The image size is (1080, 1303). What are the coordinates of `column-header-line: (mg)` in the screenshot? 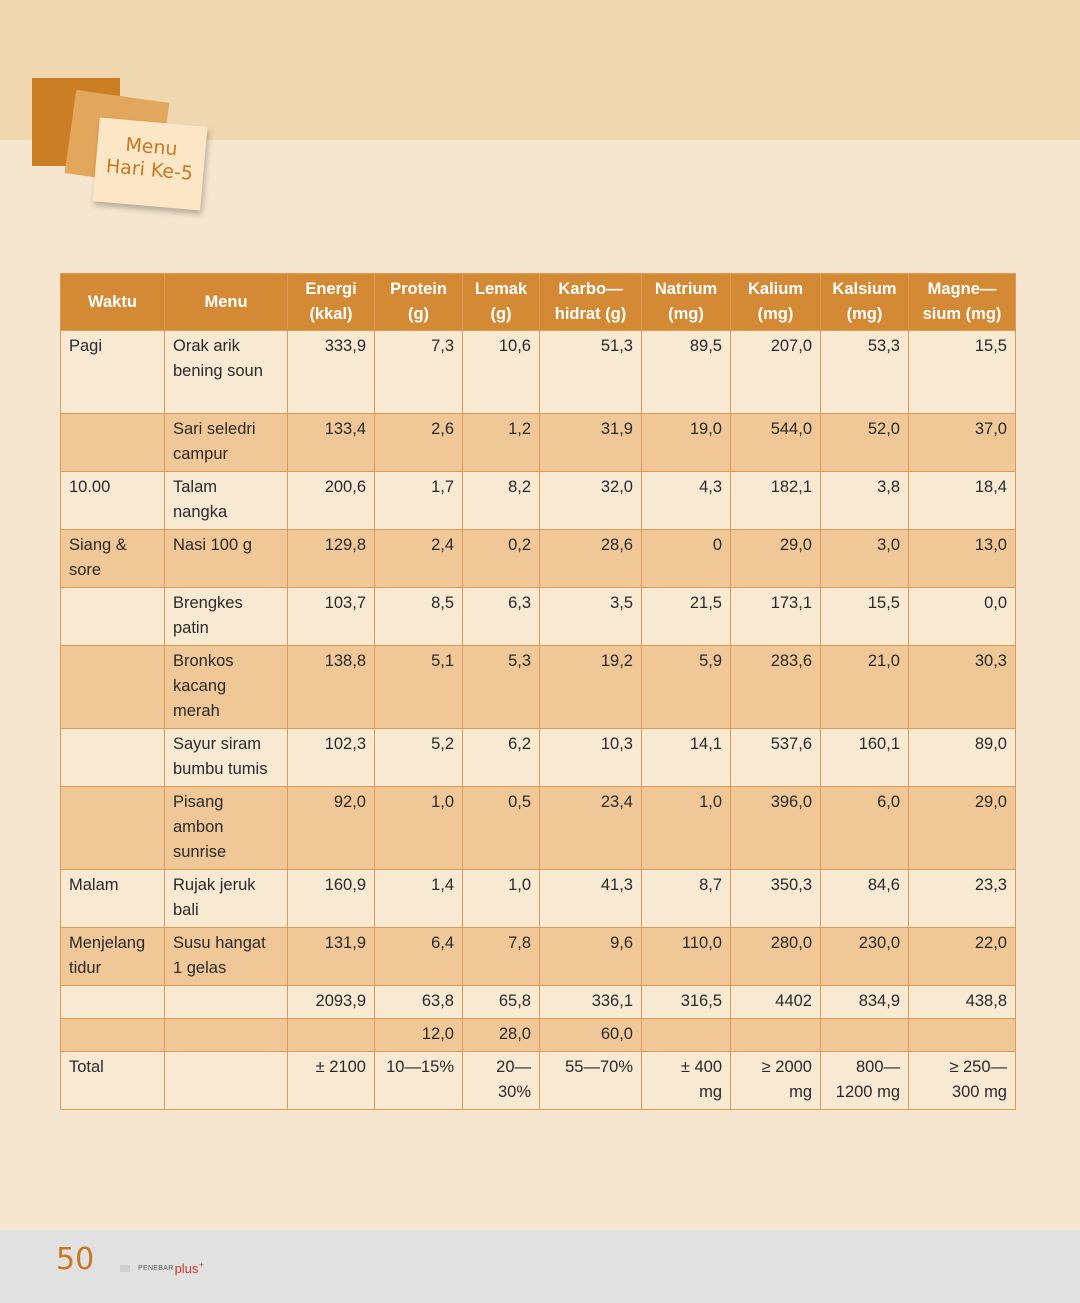 It's located at (775, 314).